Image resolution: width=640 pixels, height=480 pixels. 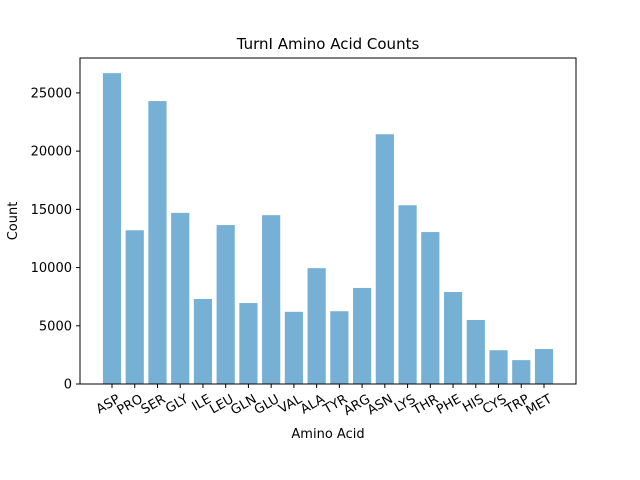 What do you see at coordinates (248, 343) in the screenshot?
I see `bar-gln` at bounding box center [248, 343].